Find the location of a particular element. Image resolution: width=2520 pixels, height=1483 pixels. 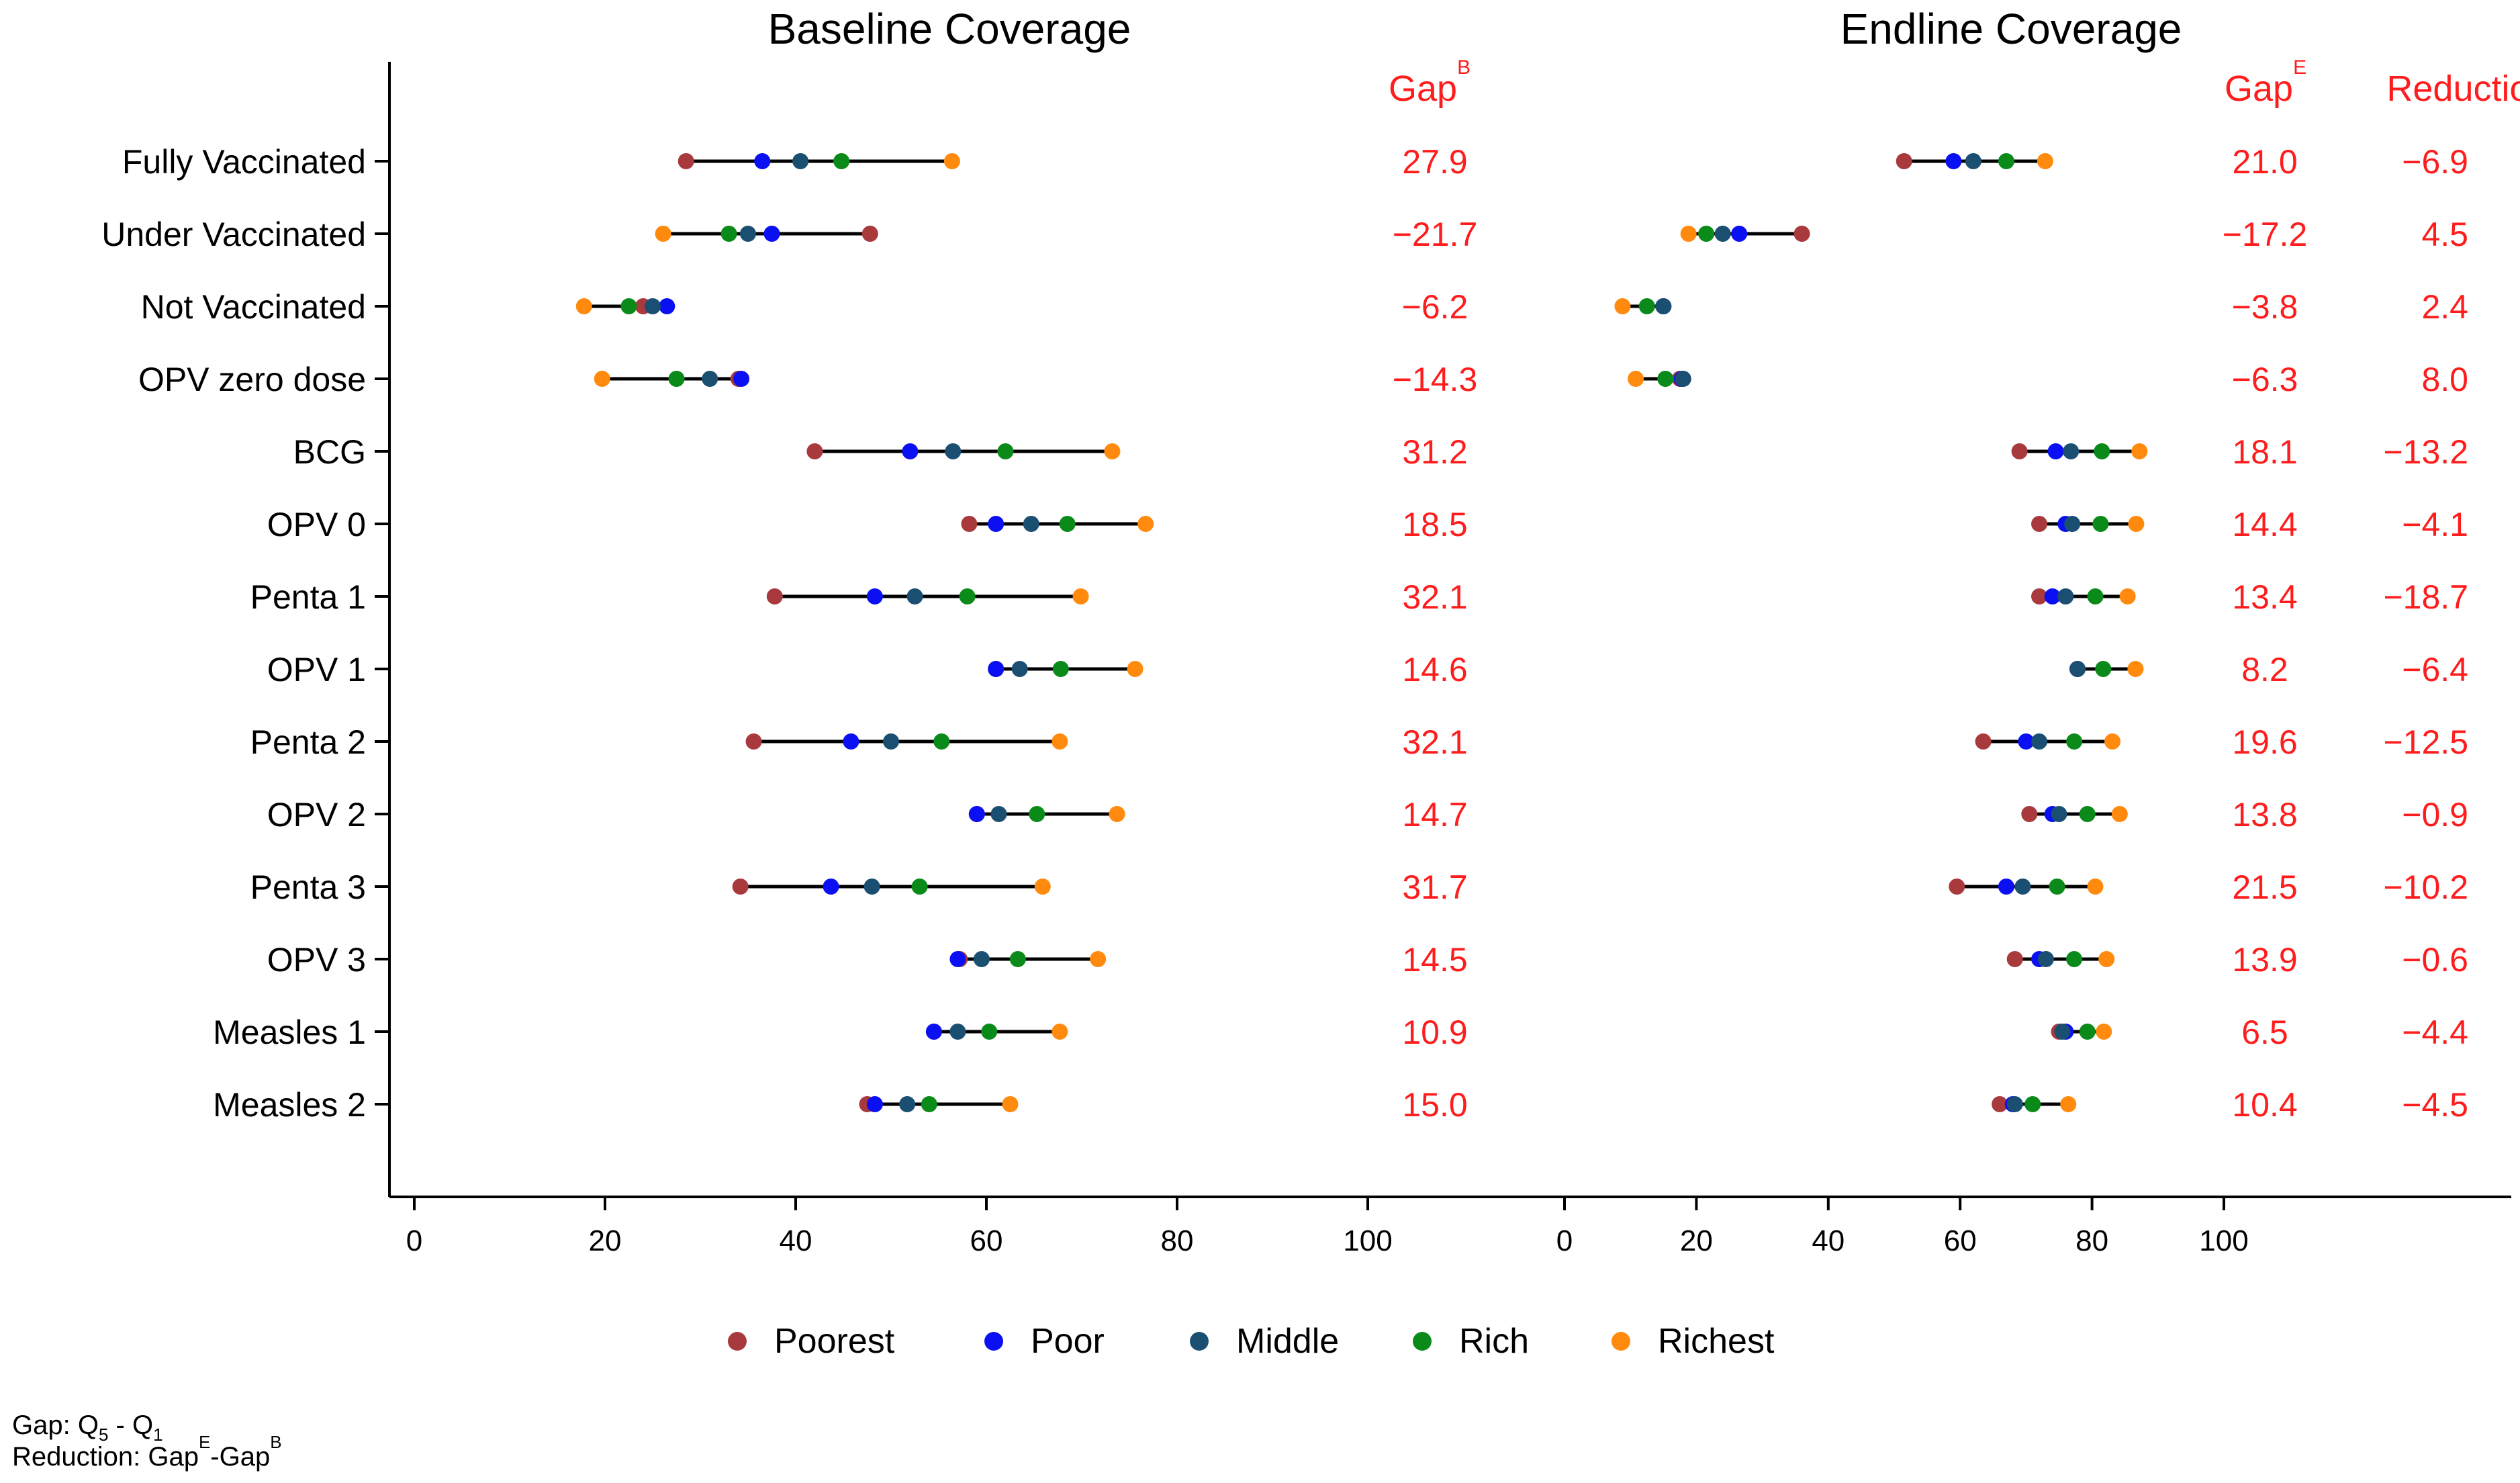

legend-marker-middle is located at coordinates (1200, 1341).